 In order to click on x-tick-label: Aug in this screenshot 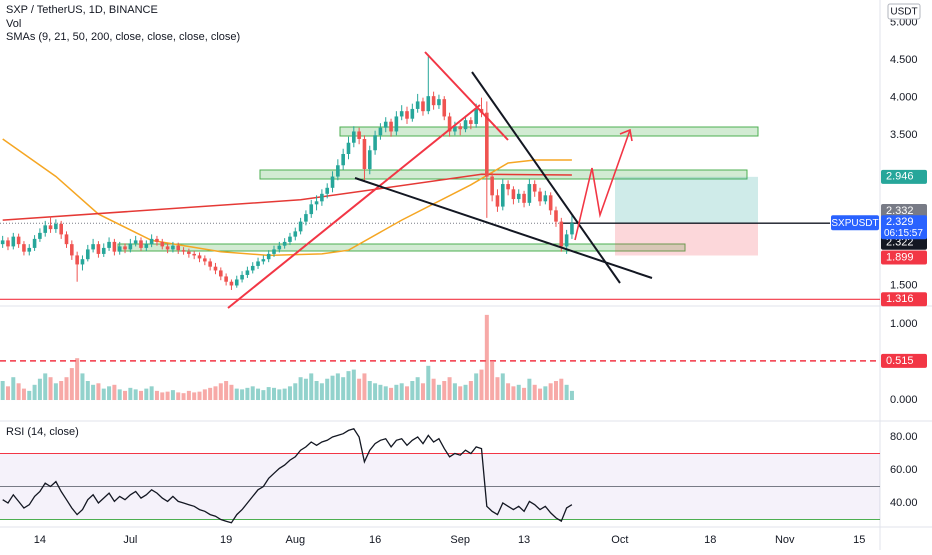, I will do `click(295, 540)`.